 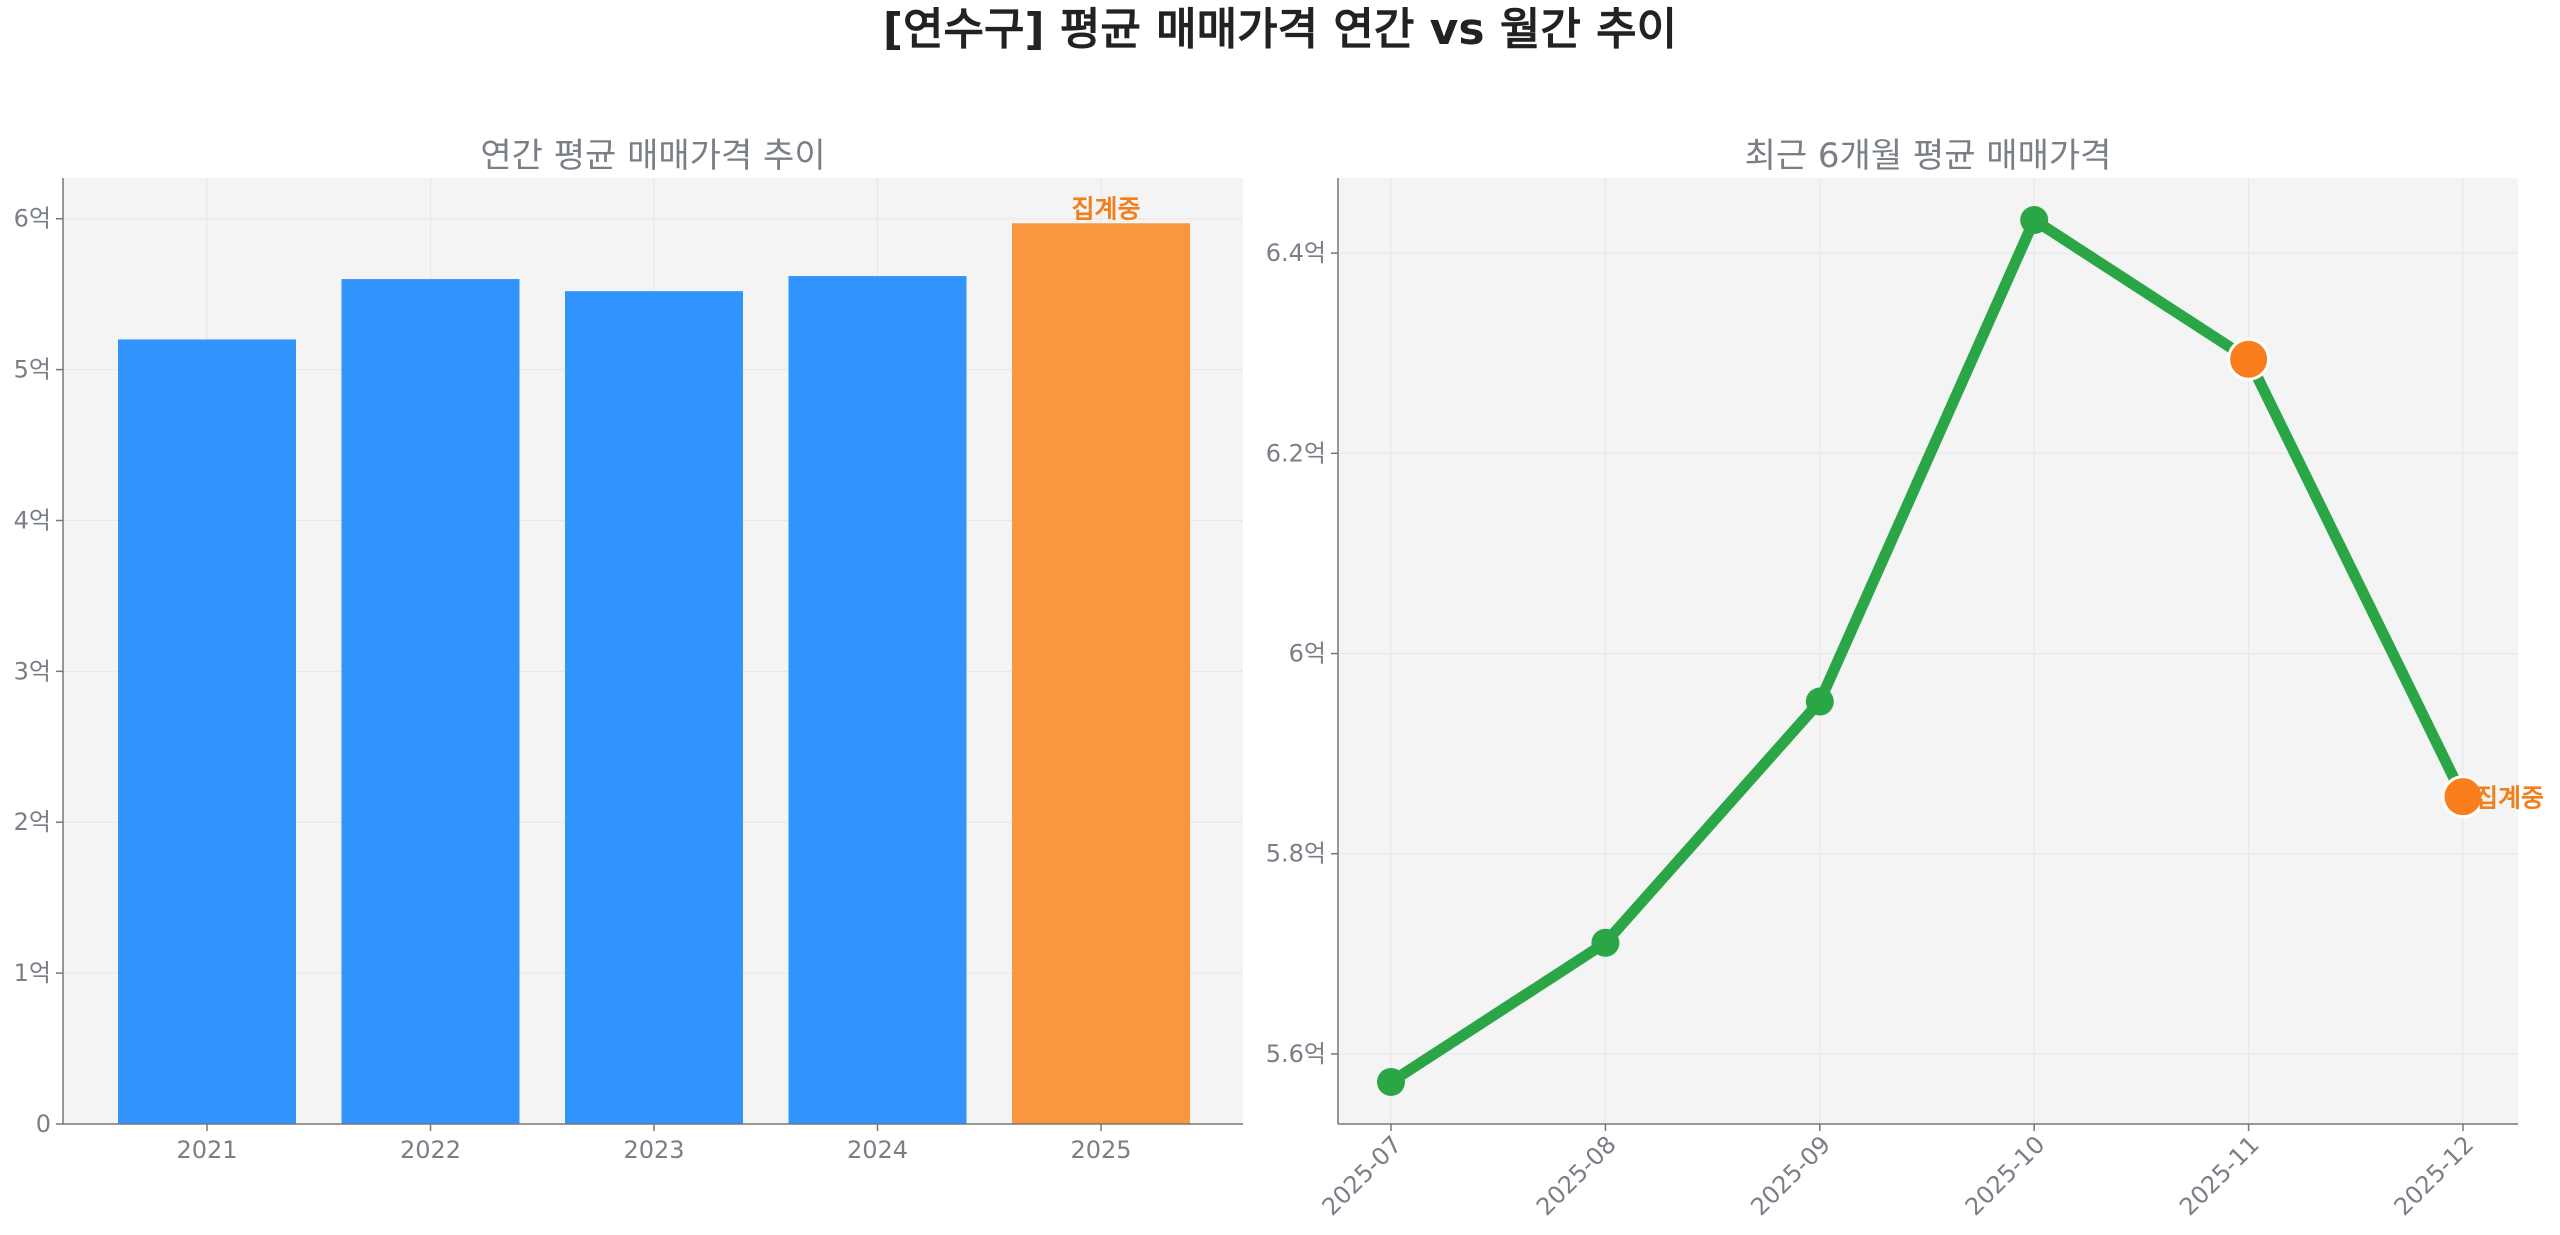 What do you see at coordinates (1296, 253) in the screenshot?
I see `y-tick-label: 6.4억` at bounding box center [1296, 253].